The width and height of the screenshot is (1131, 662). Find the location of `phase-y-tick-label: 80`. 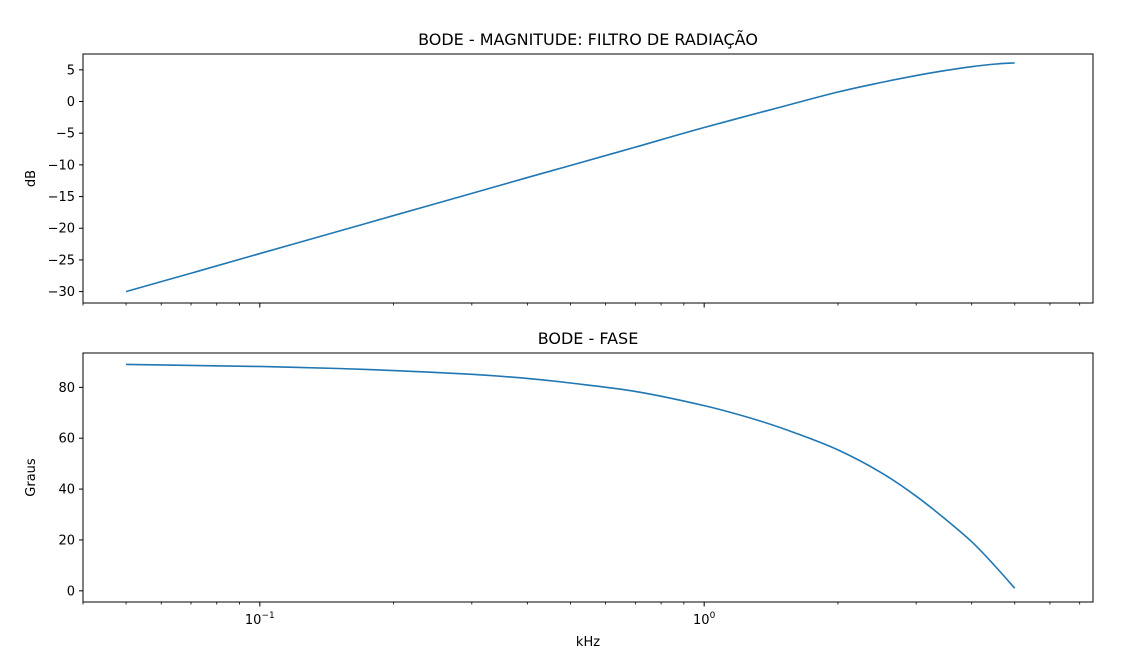

phase-y-tick-label: 80 is located at coordinates (66, 388).